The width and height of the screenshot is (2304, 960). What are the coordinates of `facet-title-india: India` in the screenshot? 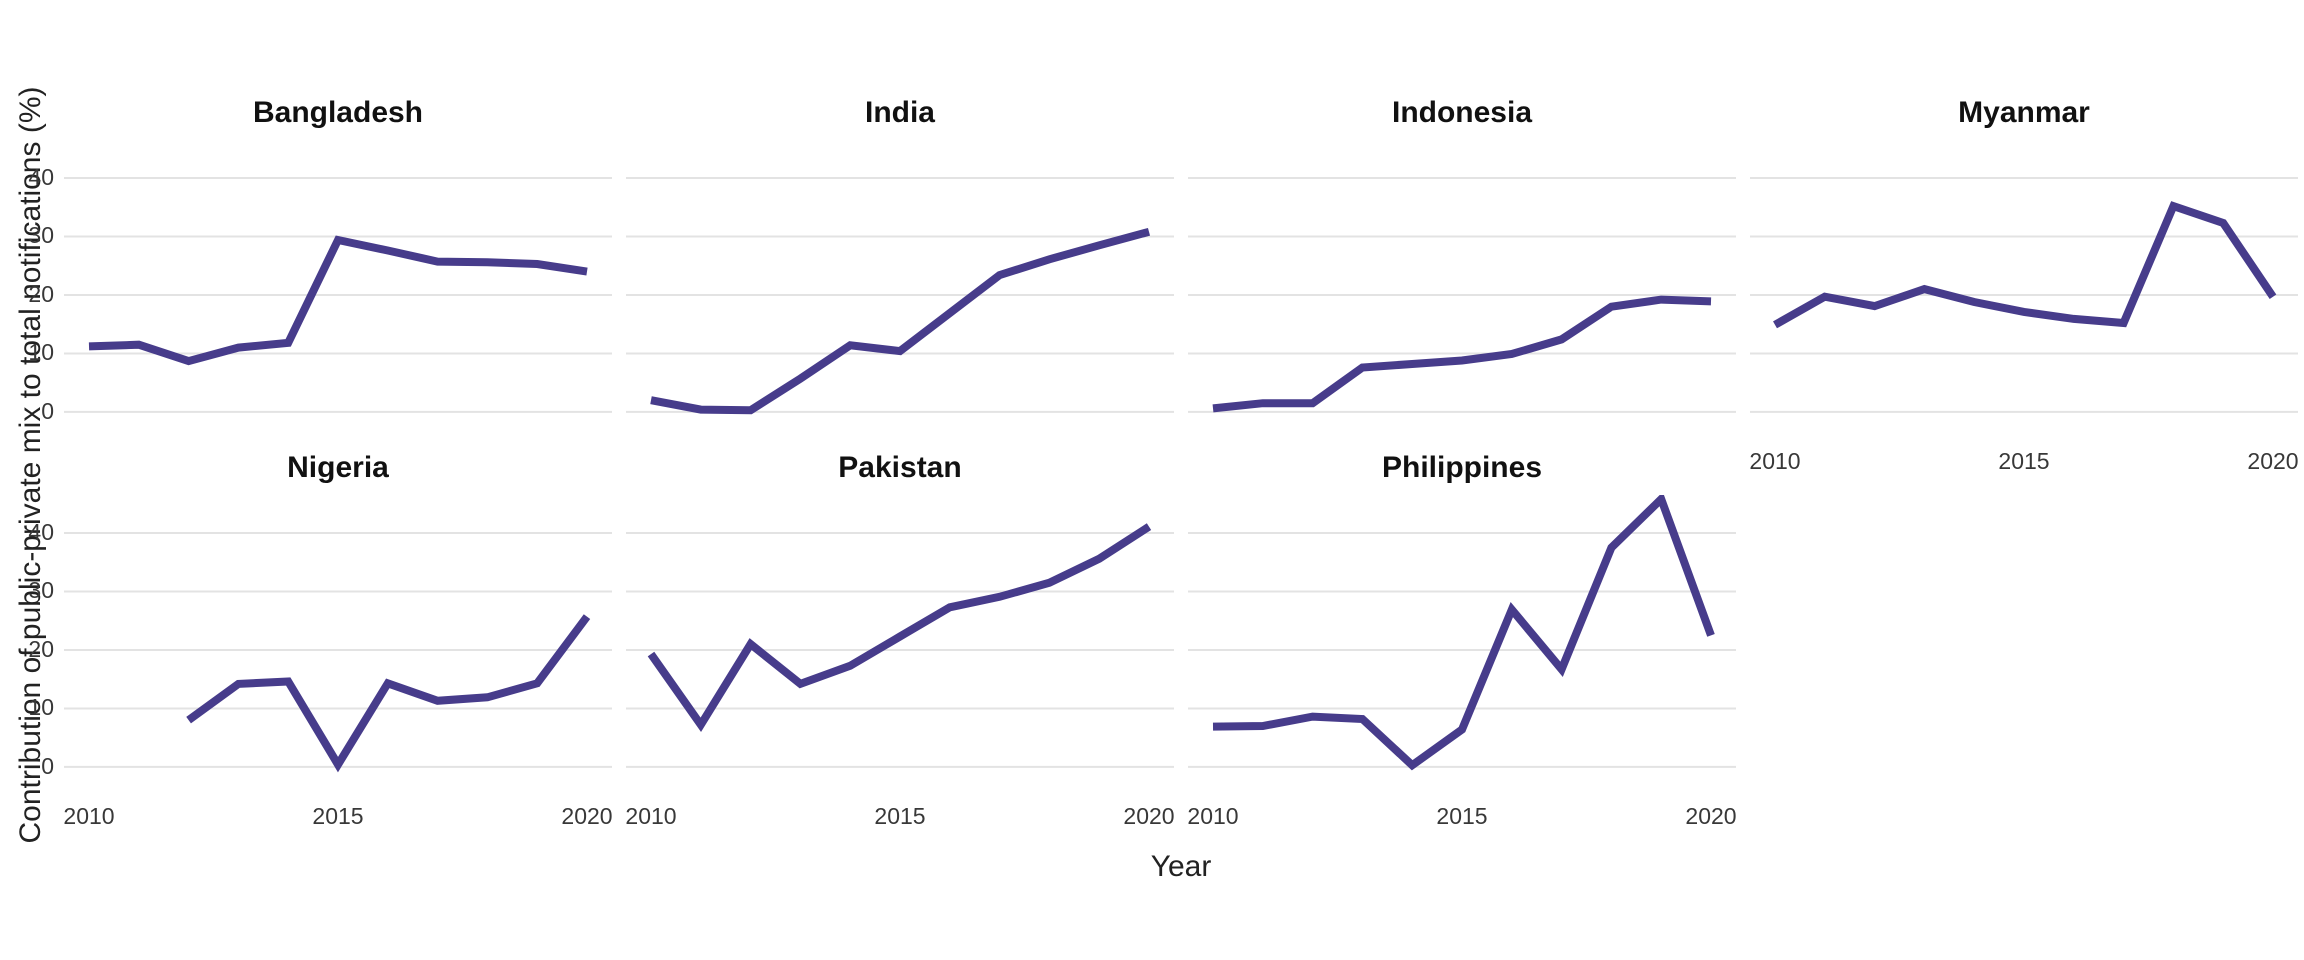 It's located at (899, 112).